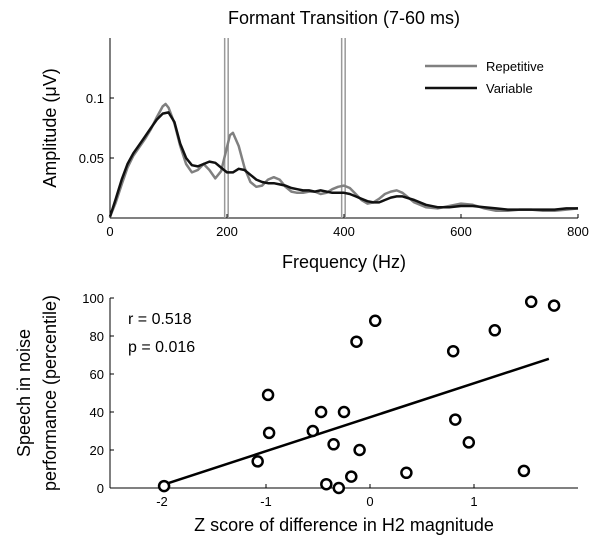 This screenshot has height=548, width=593. What do you see at coordinates (97, 336) in the screenshot?
I see `y-tick-label: 80` at bounding box center [97, 336].